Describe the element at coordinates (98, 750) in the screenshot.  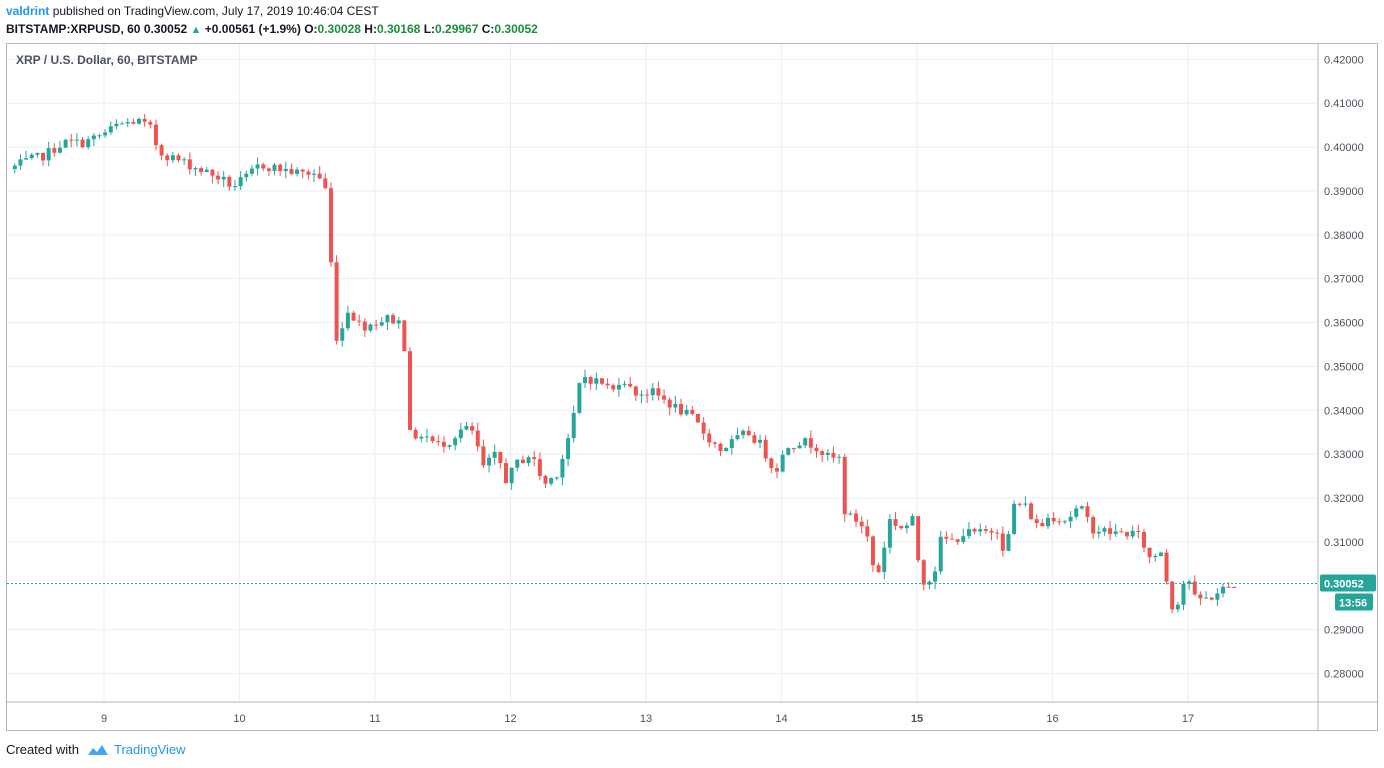
I see `tradingview-logo-icon` at that location.